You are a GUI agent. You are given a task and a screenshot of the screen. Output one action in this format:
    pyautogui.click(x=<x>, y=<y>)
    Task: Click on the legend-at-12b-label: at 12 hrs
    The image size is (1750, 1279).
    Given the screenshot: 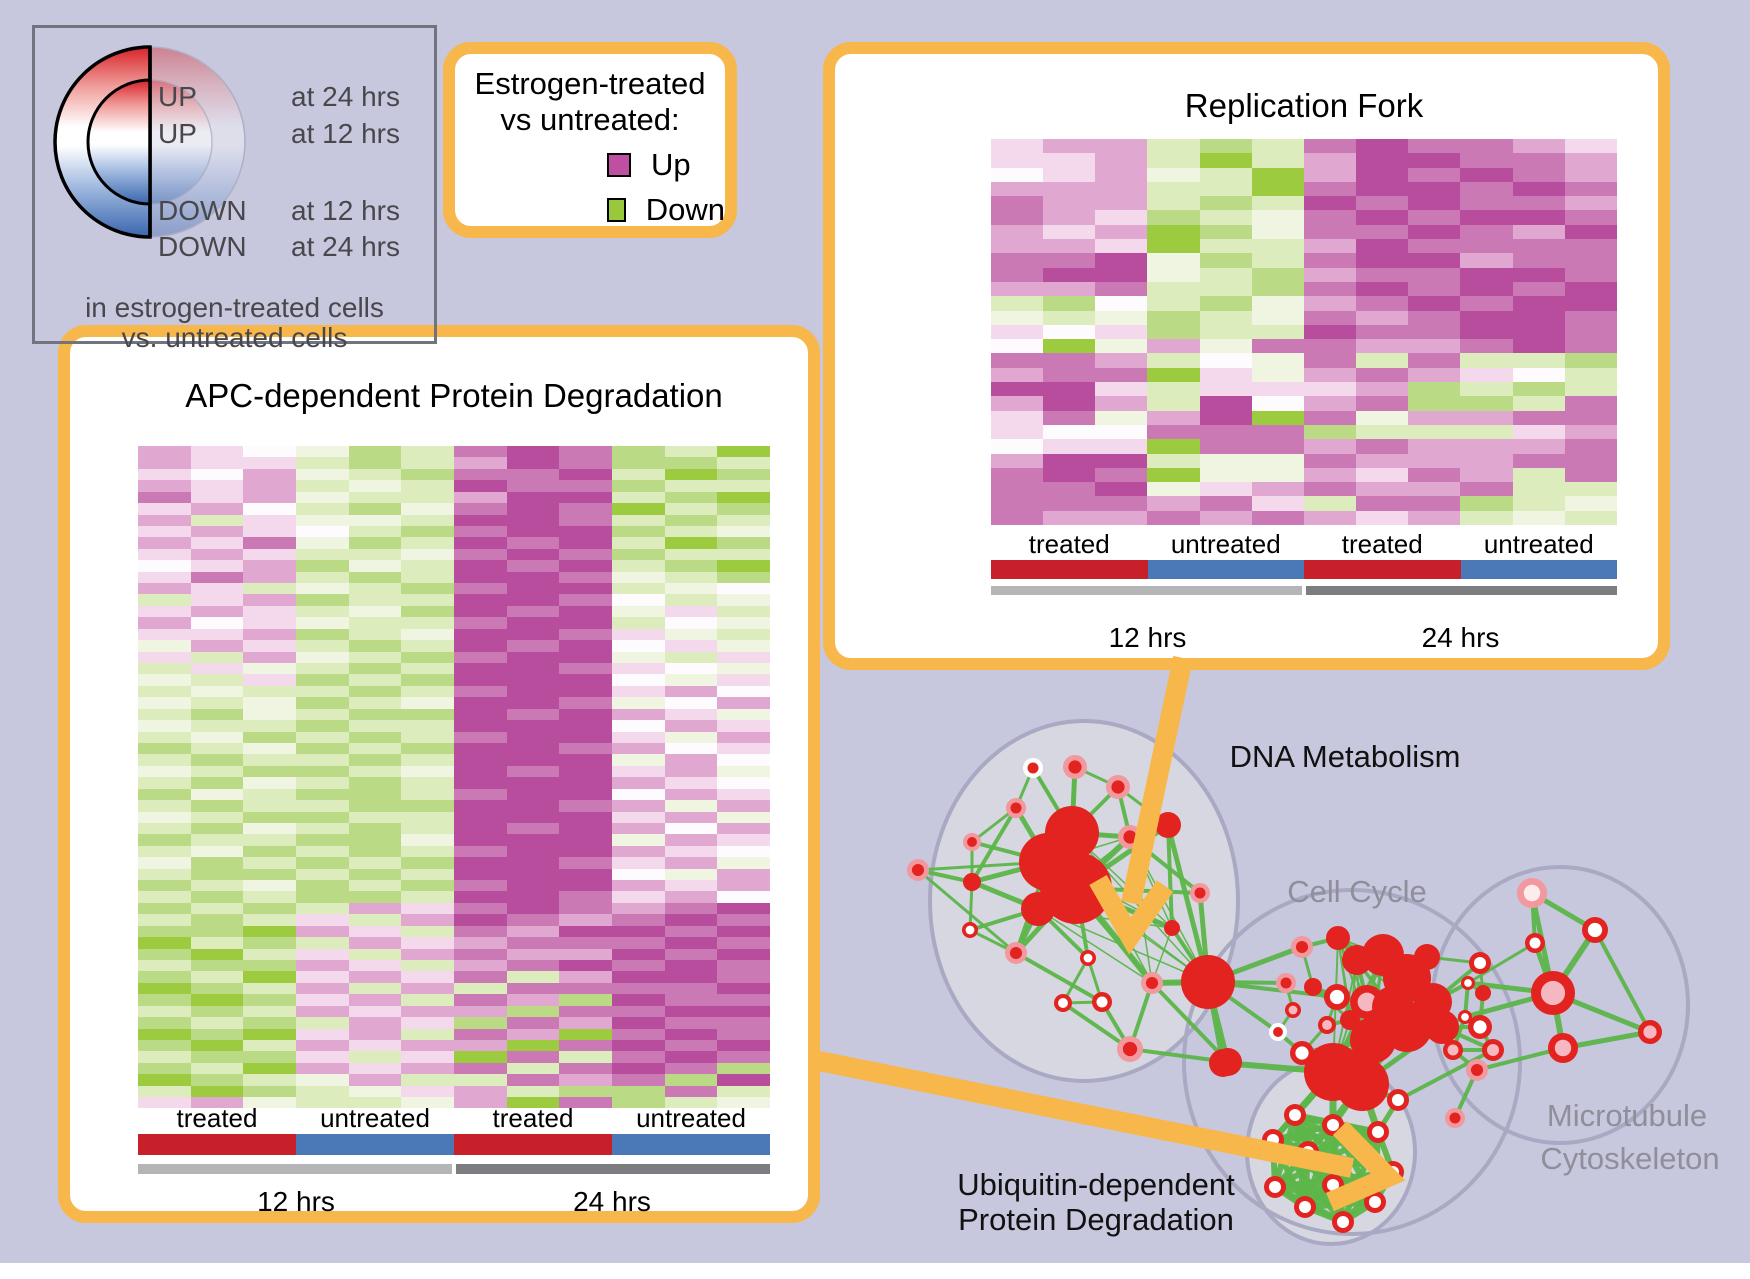 What is the action you would take?
    pyautogui.click(x=345, y=210)
    